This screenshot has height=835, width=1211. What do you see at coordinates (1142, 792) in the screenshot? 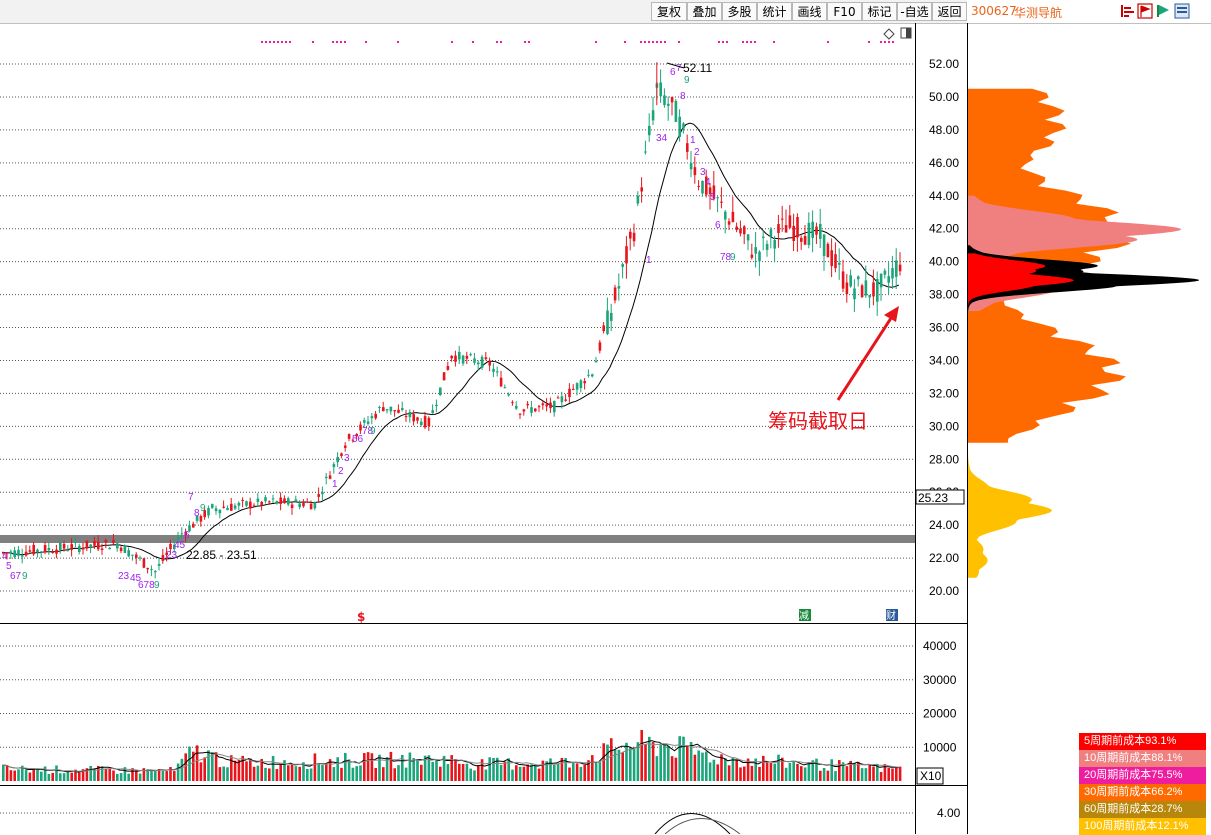
I see `chip-legend-item: 30周期前成本66.2%` at bounding box center [1142, 792].